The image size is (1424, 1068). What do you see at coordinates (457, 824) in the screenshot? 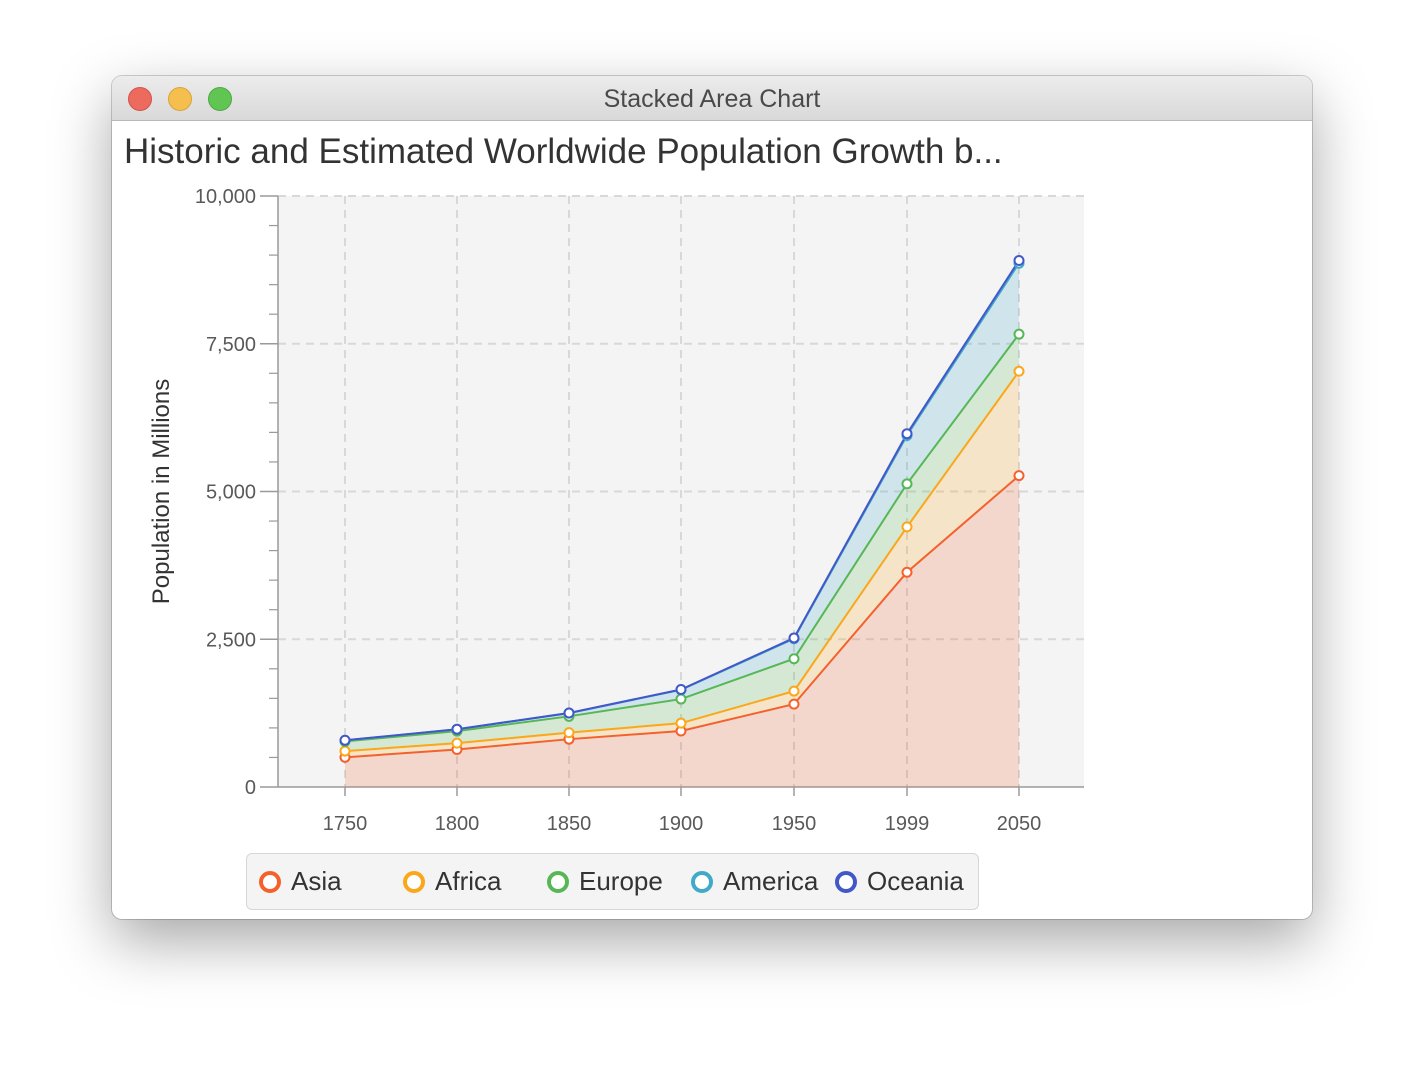
I see `x-tick-label: 1800` at bounding box center [457, 824].